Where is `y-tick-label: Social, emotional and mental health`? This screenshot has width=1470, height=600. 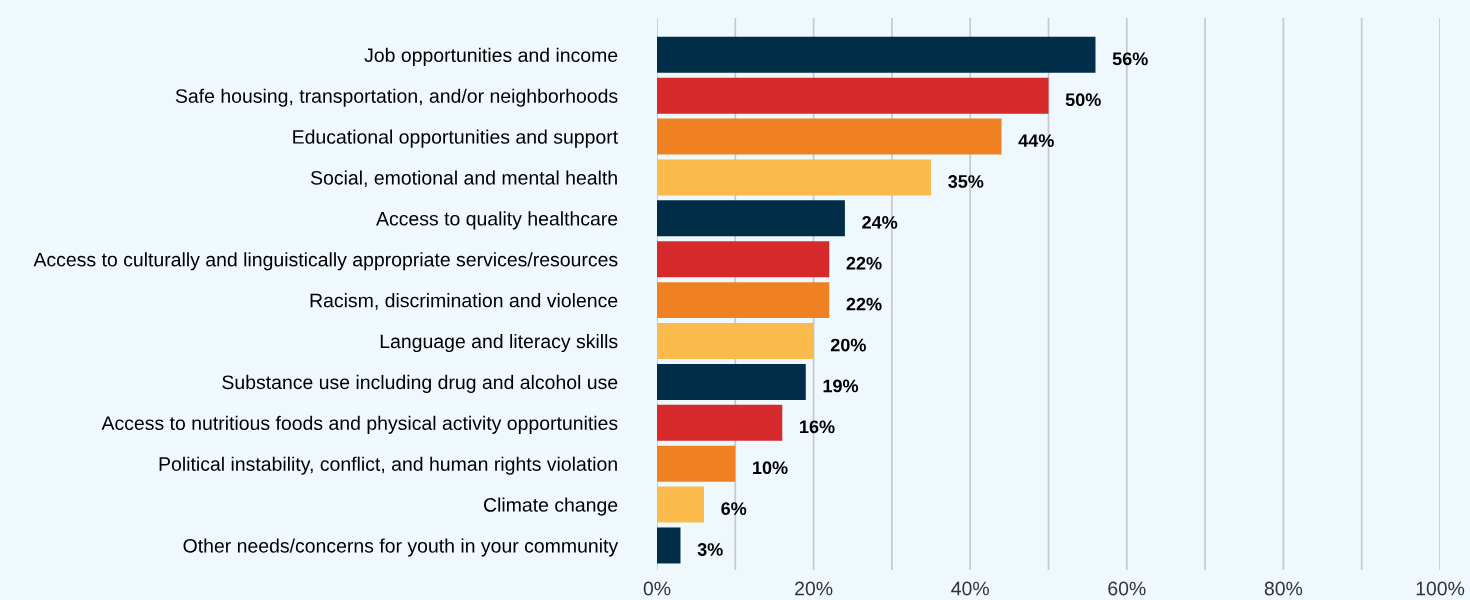
y-tick-label: Social, emotional and mental health is located at coordinates (463, 178).